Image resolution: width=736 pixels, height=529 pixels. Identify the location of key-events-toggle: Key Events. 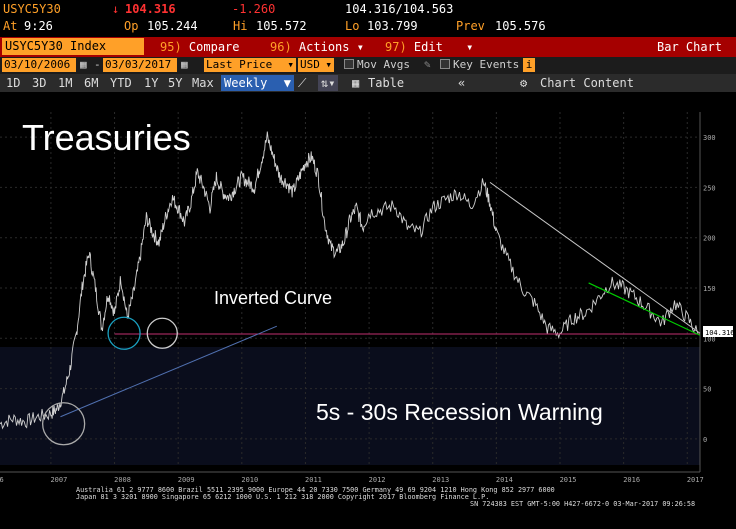
(479, 65).